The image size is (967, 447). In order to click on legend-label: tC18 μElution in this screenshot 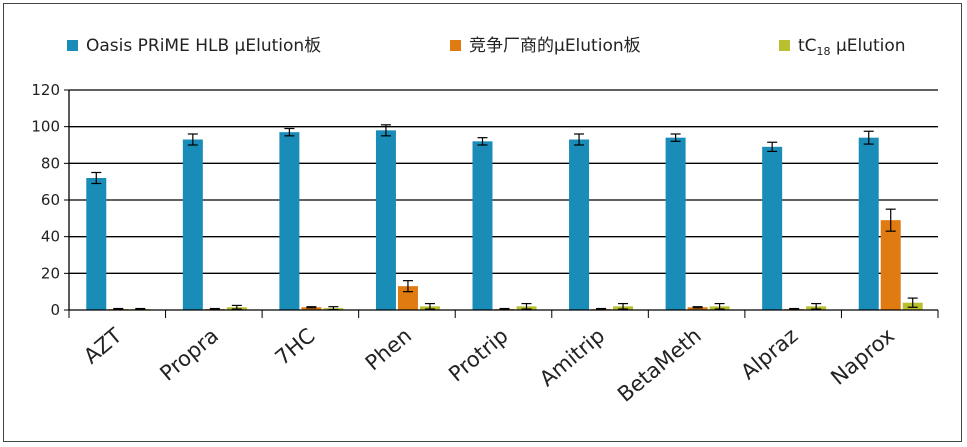, I will do `click(852, 47)`.